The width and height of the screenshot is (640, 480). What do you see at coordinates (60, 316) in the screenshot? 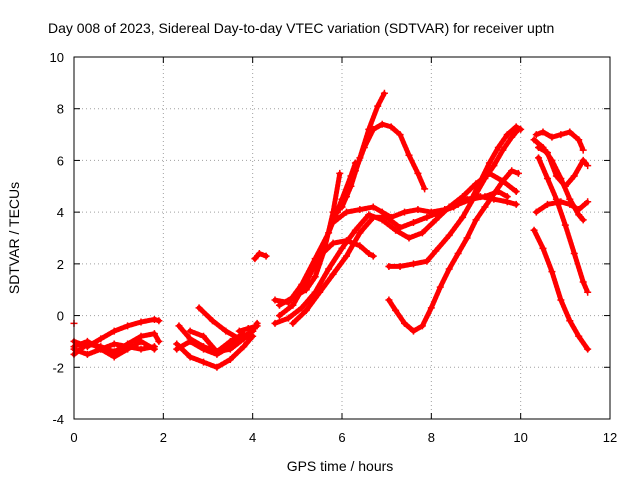
I see `y-tick-label: 0` at bounding box center [60, 316].